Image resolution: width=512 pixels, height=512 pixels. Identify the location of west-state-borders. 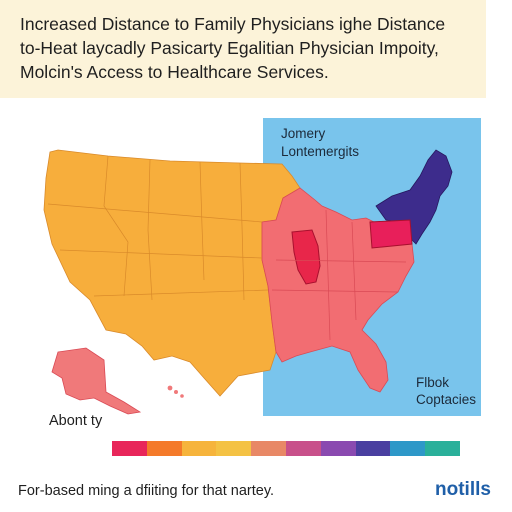
(158, 228).